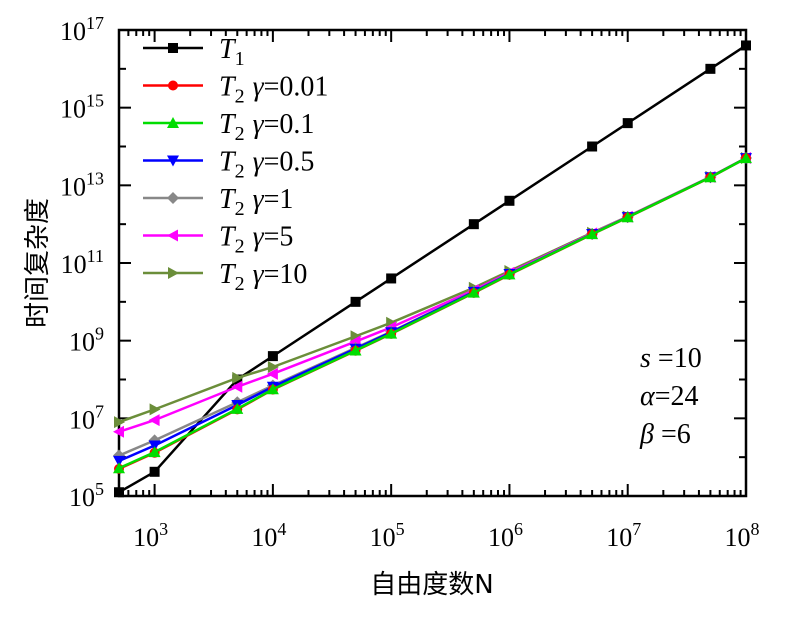 This screenshot has height=623, width=788. What do you see at coordinates (82, 184) in the screenshot?
I see `y-tick-label: 10¹³` at bounding box center [82, 184].